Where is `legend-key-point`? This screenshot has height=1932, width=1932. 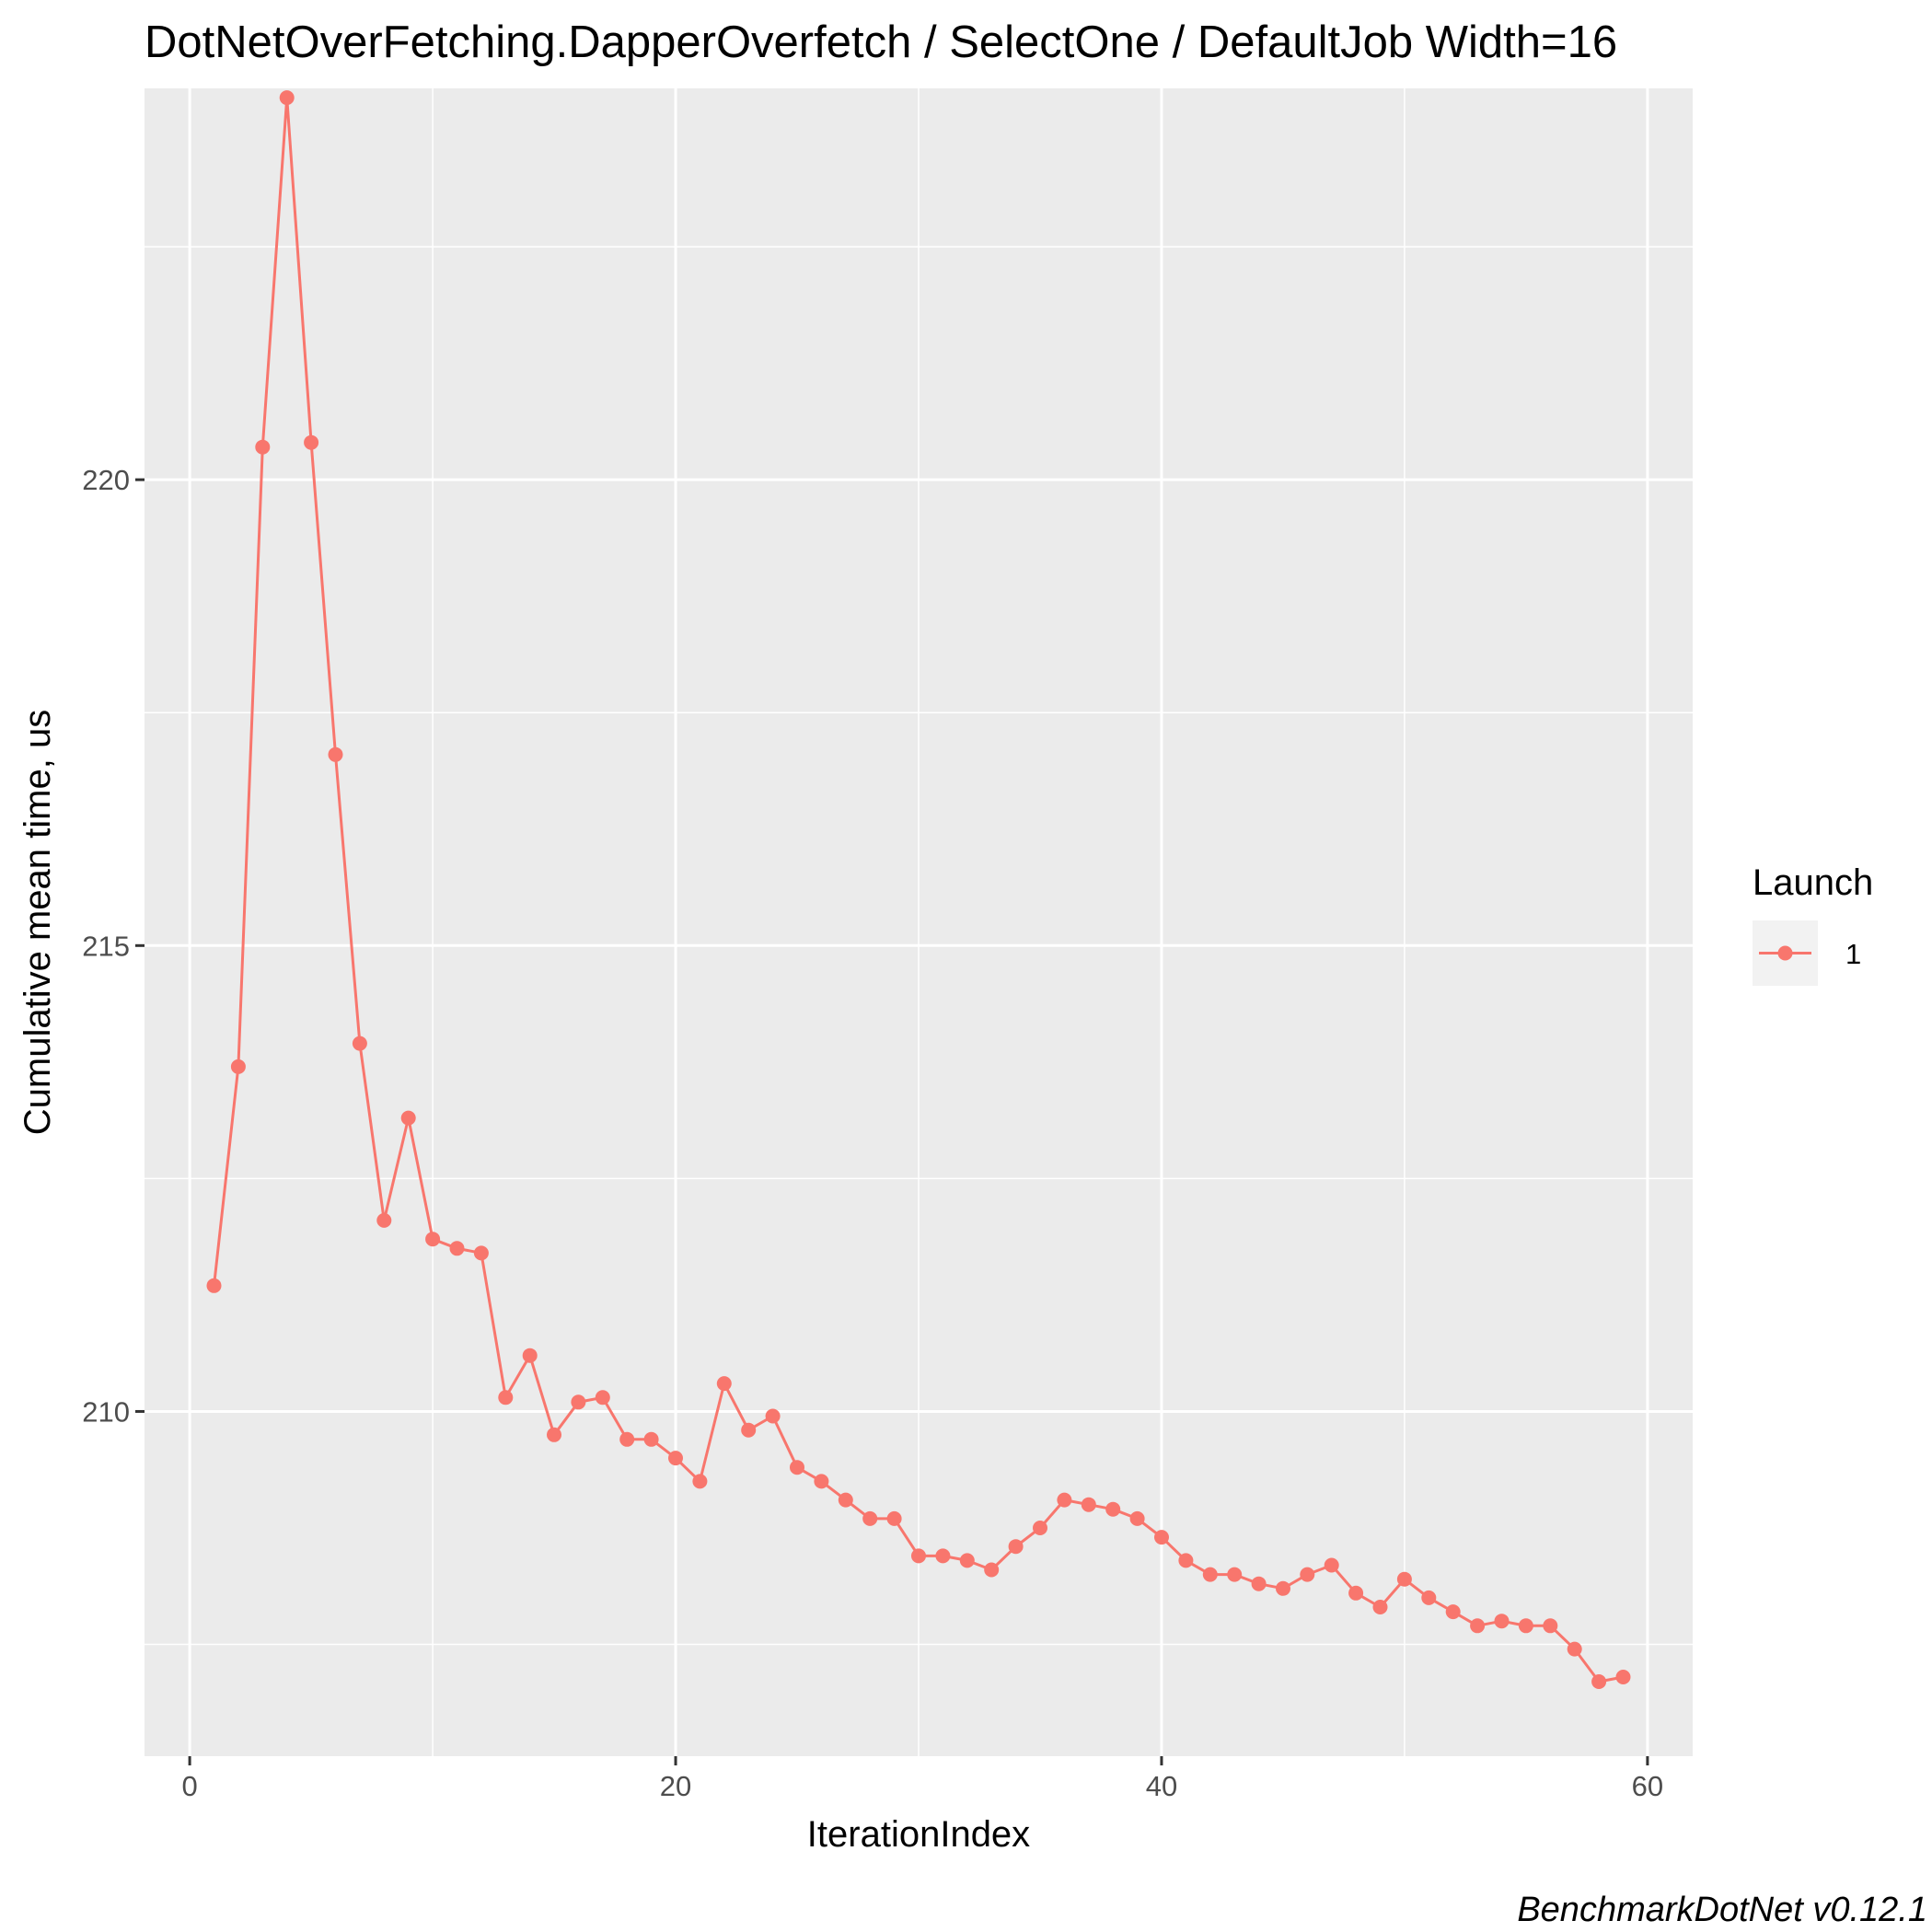
legend-key-point is located at coordinates (1785, 953).